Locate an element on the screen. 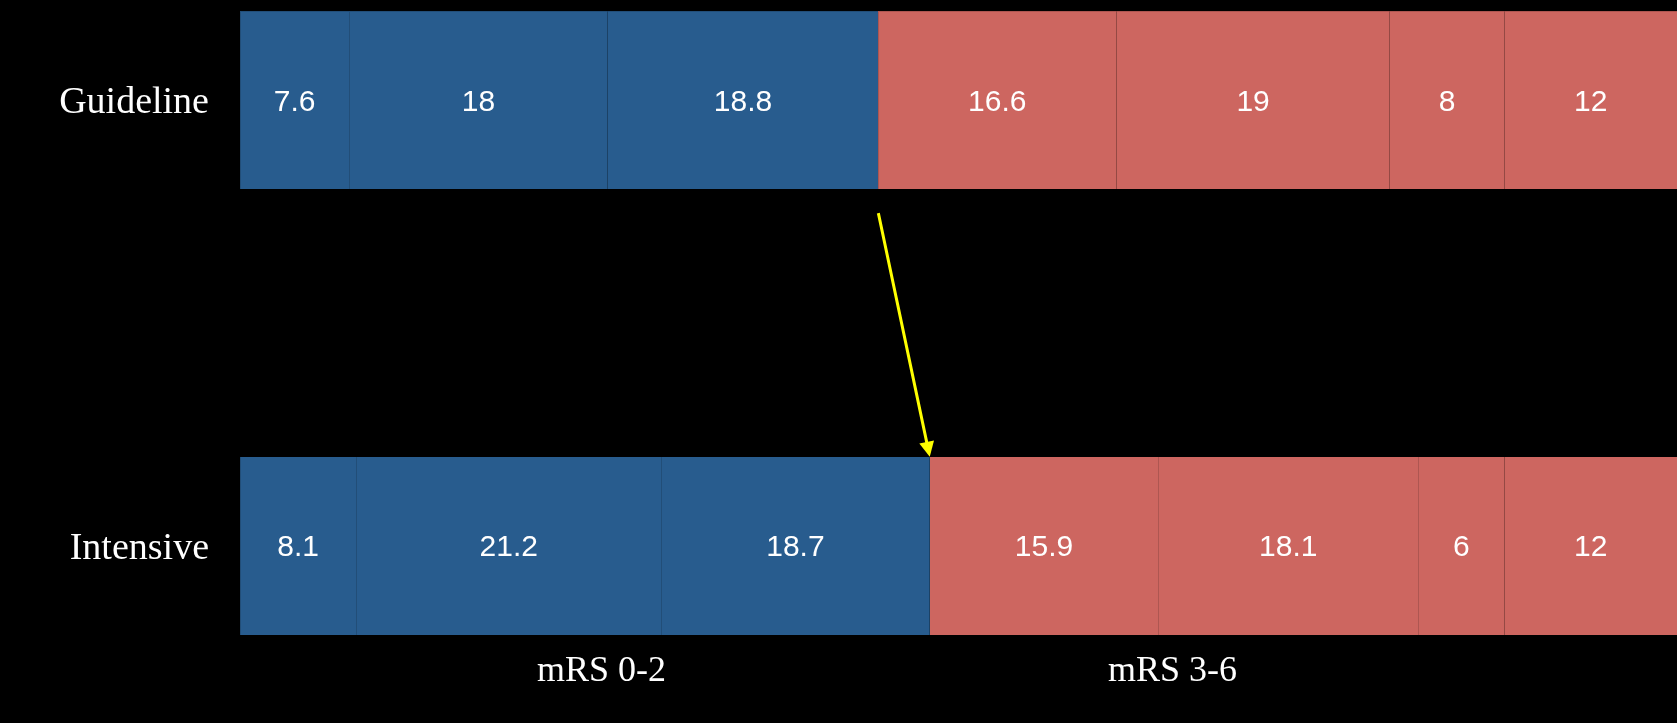 Image resolution: width=1677 pixels, height=723 pixels. y-tick-label: Guideline is located at coordinates (134, 100).